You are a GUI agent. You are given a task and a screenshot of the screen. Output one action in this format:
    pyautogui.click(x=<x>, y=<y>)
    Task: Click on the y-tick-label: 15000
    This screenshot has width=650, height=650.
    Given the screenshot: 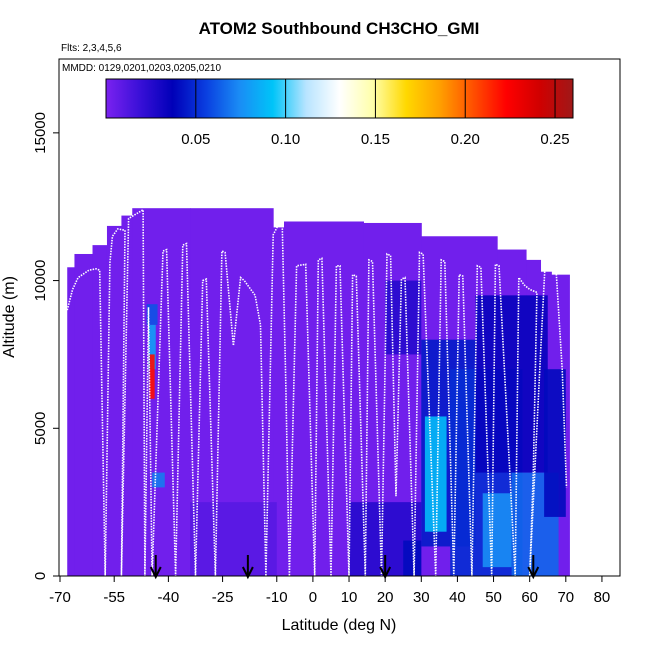 What is the action you would take?
    pyautogui.click(x=40, y=133)
    